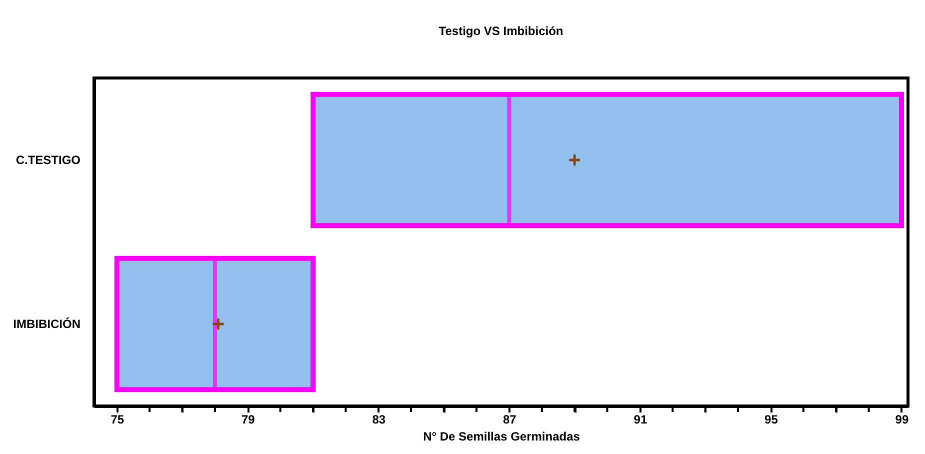 This screenshot has height=454, width=925. I want to click on x-tick-label: 79, so click(248, 419).